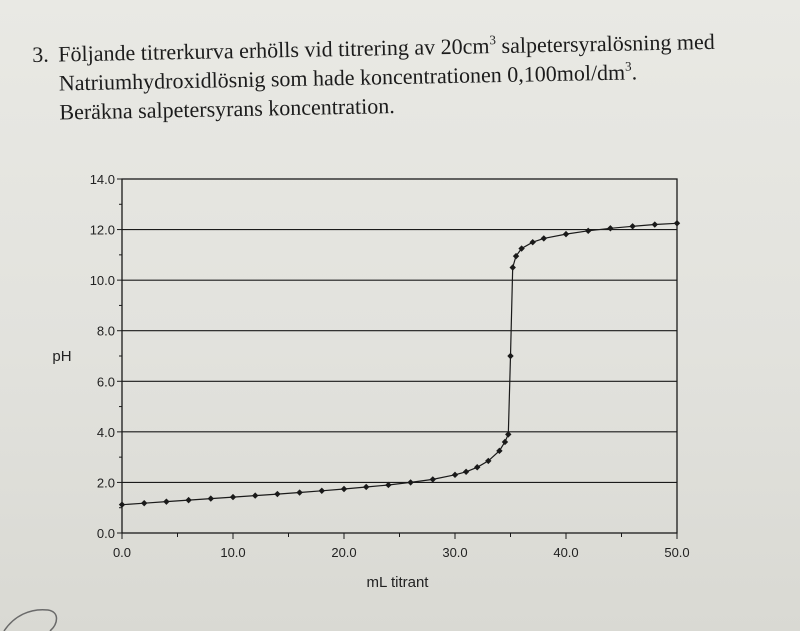 This screenshot has width=800, height=631. Describe the element at coordinates (106, 533) in the screenshot. I see `y-tick-label: 0.0` at that location.